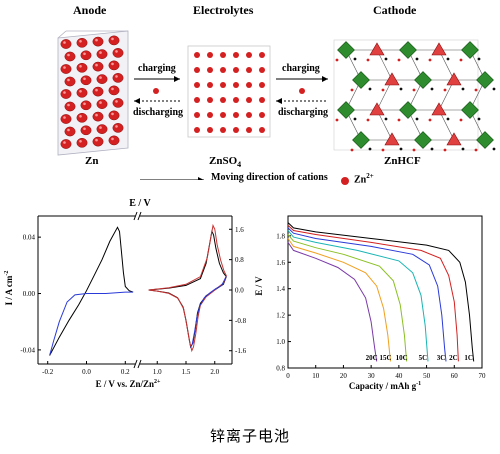 Image resolution: width=500 pixels, height=454 pixels. I want to click on anode-lattice, so click(93, 93).